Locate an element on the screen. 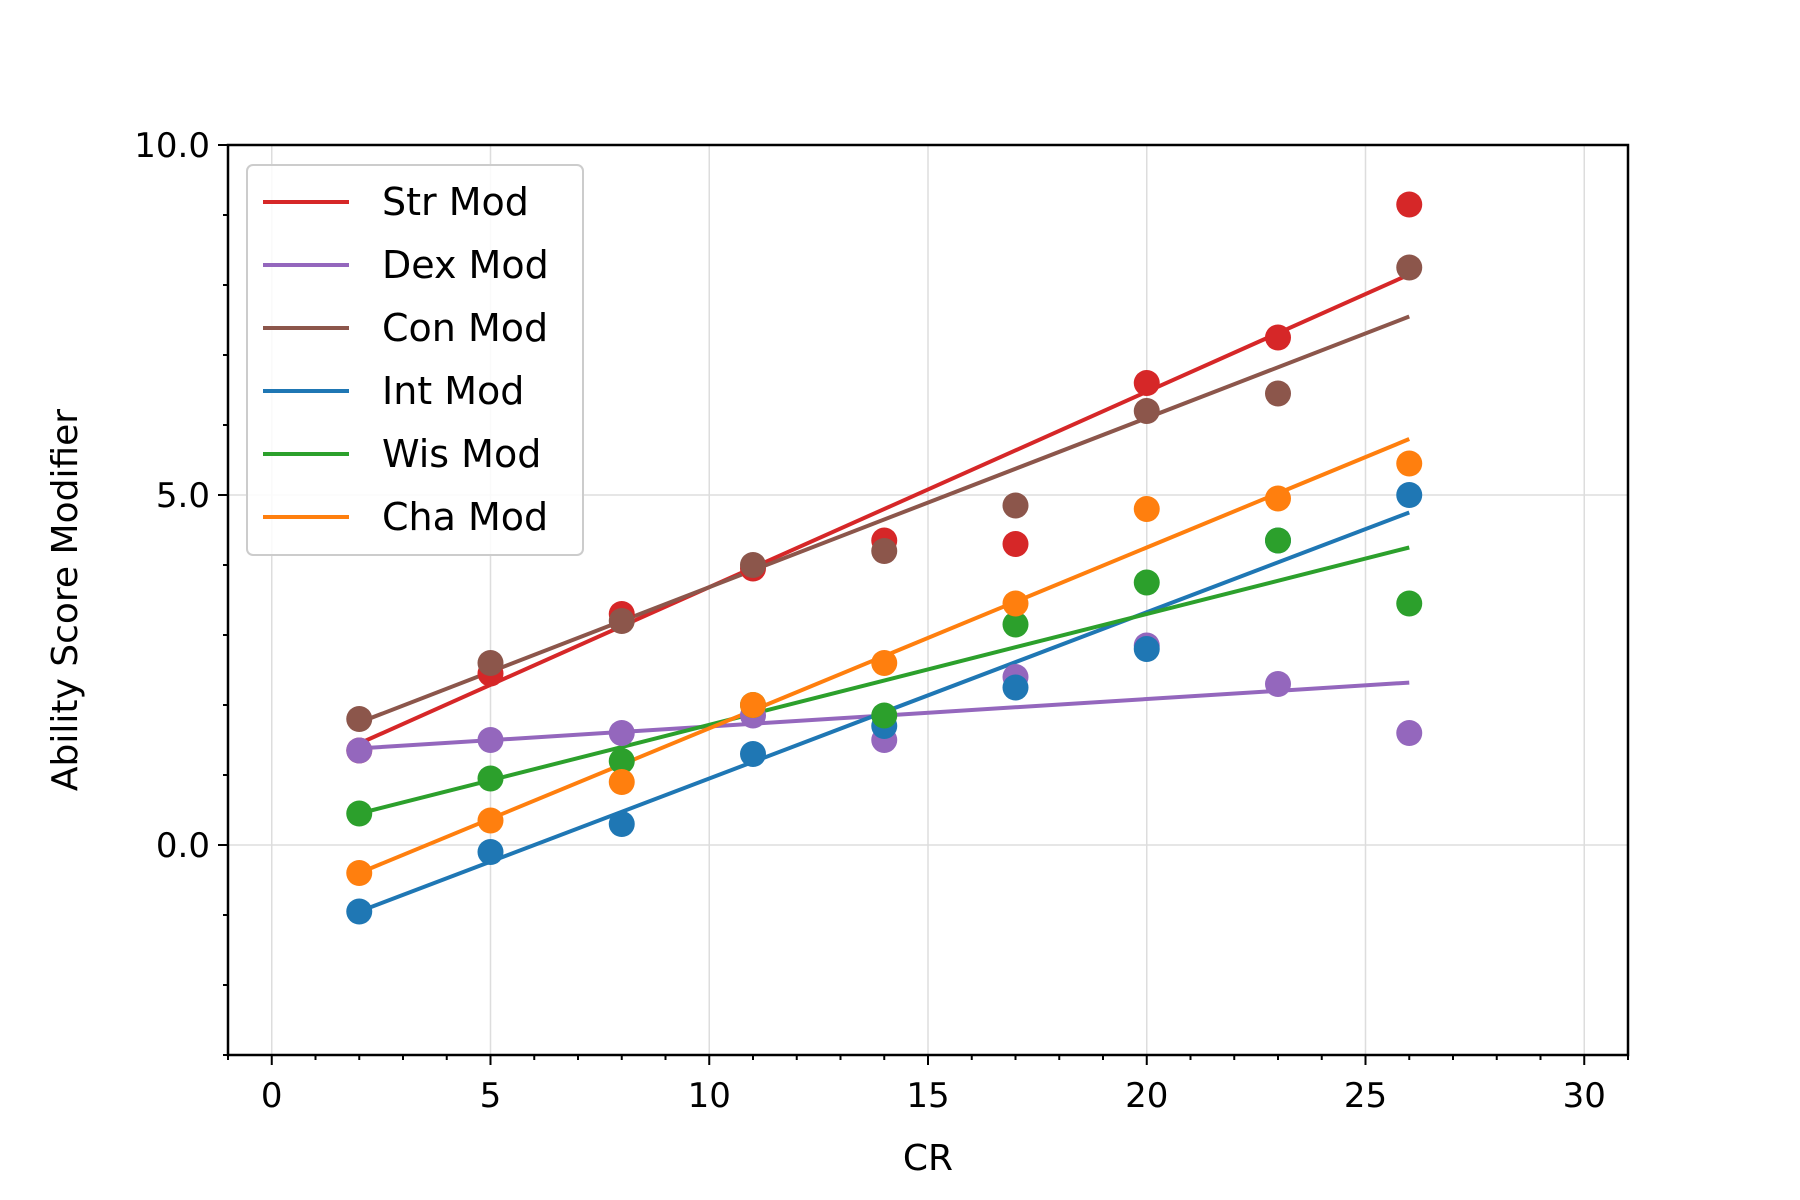 The width and height of the screenshot is (1800, 1200). y-tick-label: 10.0 is located at coordinates (172, 146).